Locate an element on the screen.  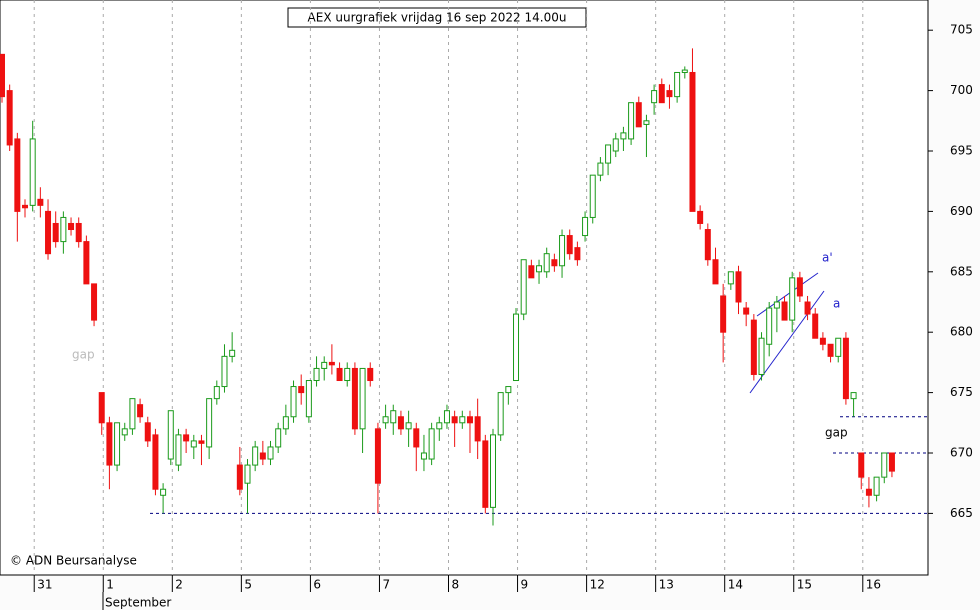
x-tick-label: 15 is located at coordinates (804, 585).